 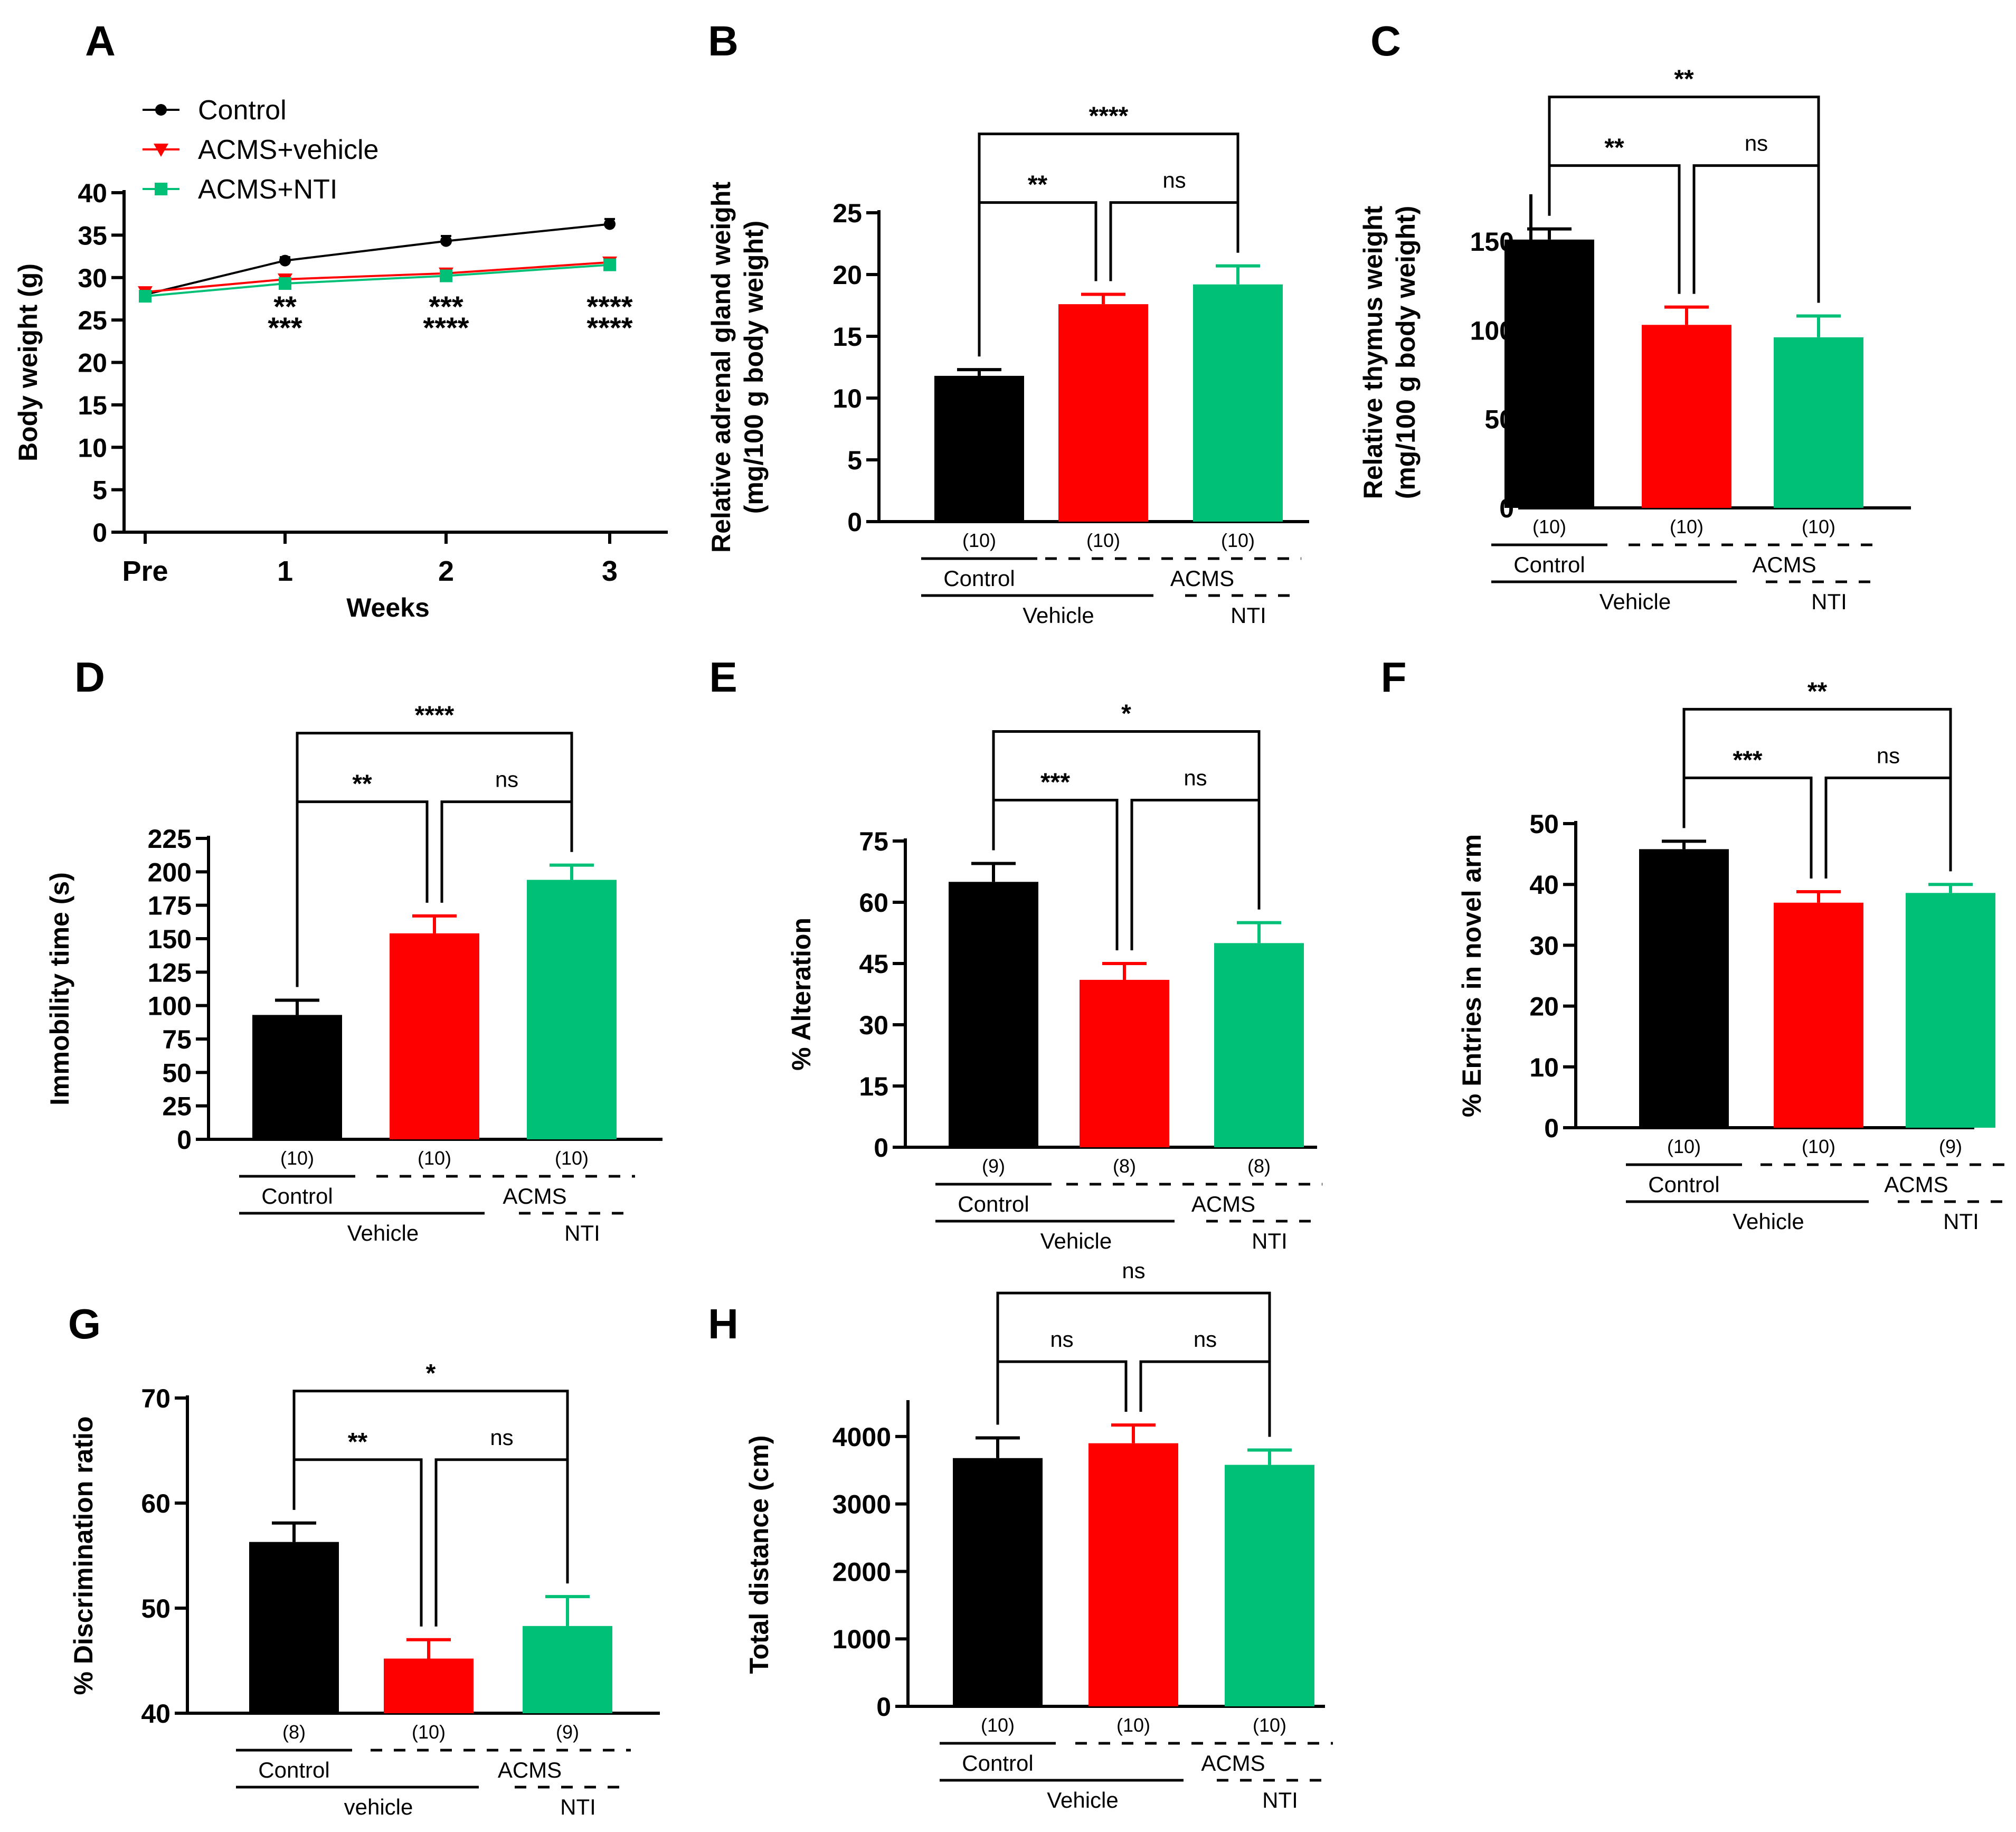 What do you see at coordinates (267, 189) in the screenshot?
I see `legend-label: ACMS+NTI` at bounding box center [267, 189].